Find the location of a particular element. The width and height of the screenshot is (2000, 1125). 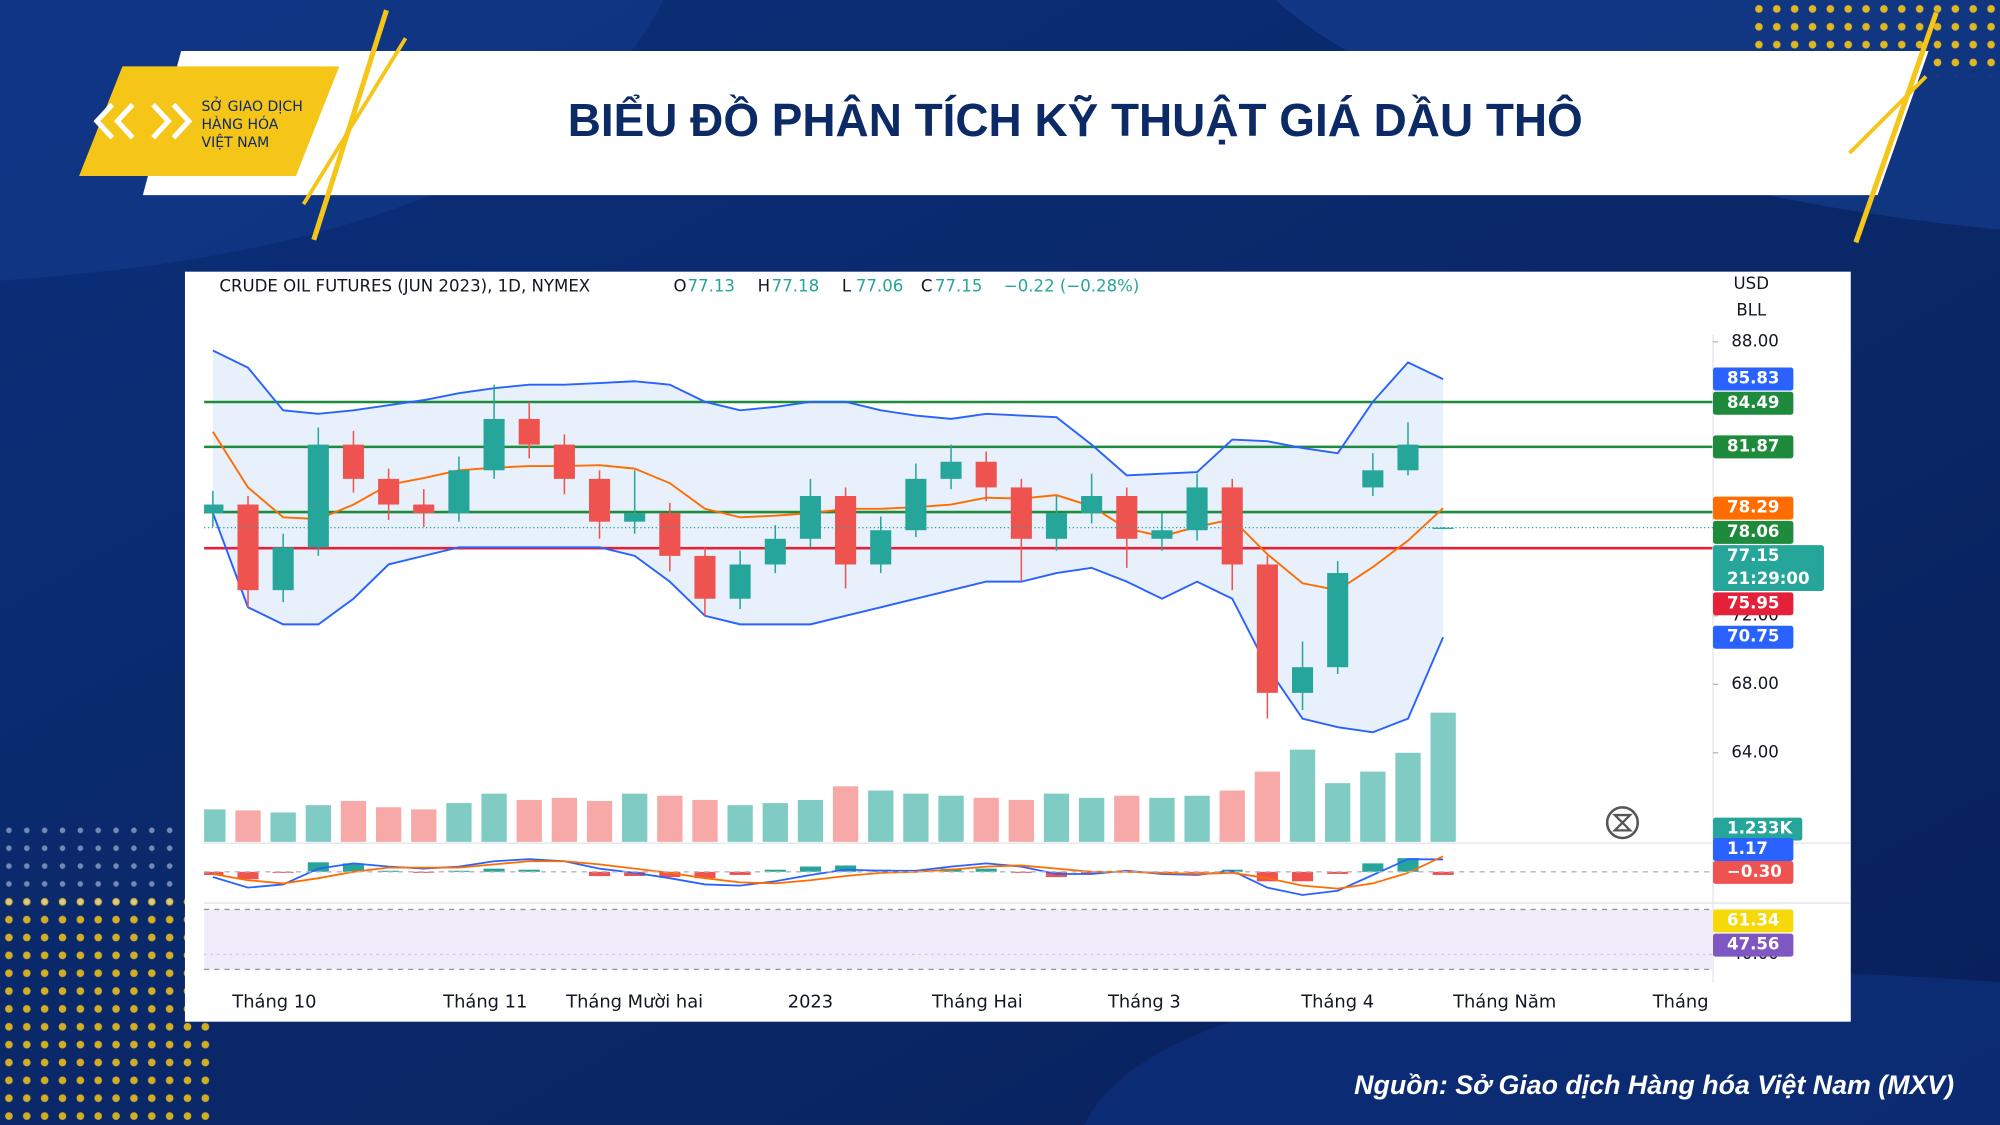

ohlc-value: 77.18 is located at coordinates (795, 285).